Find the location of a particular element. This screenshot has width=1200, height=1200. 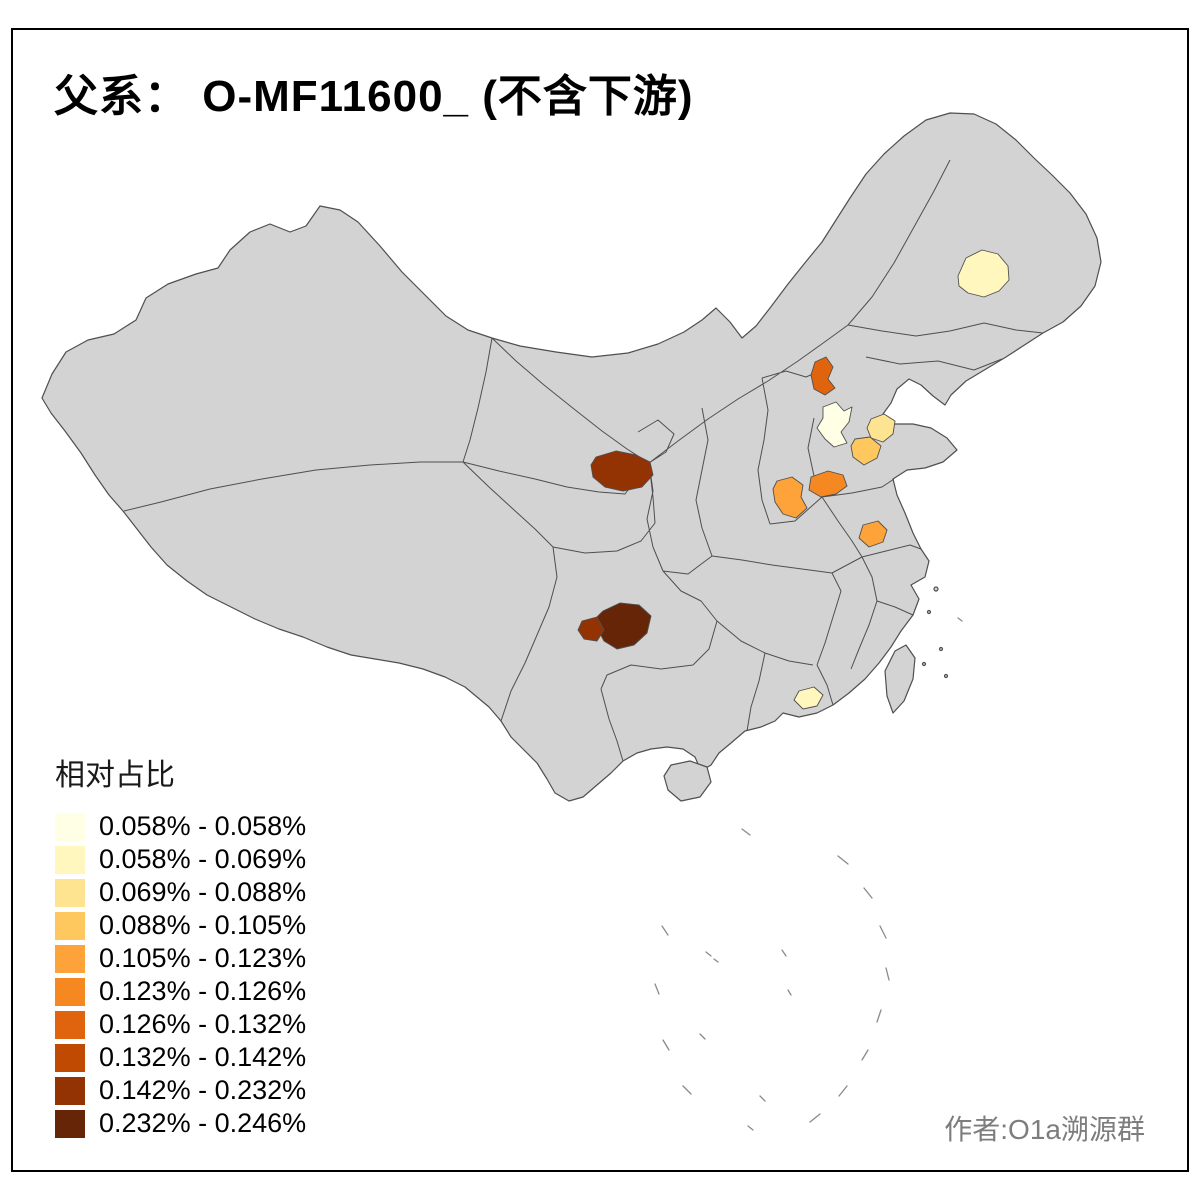

region-guangdong-east is located at coordinates (808, 698).